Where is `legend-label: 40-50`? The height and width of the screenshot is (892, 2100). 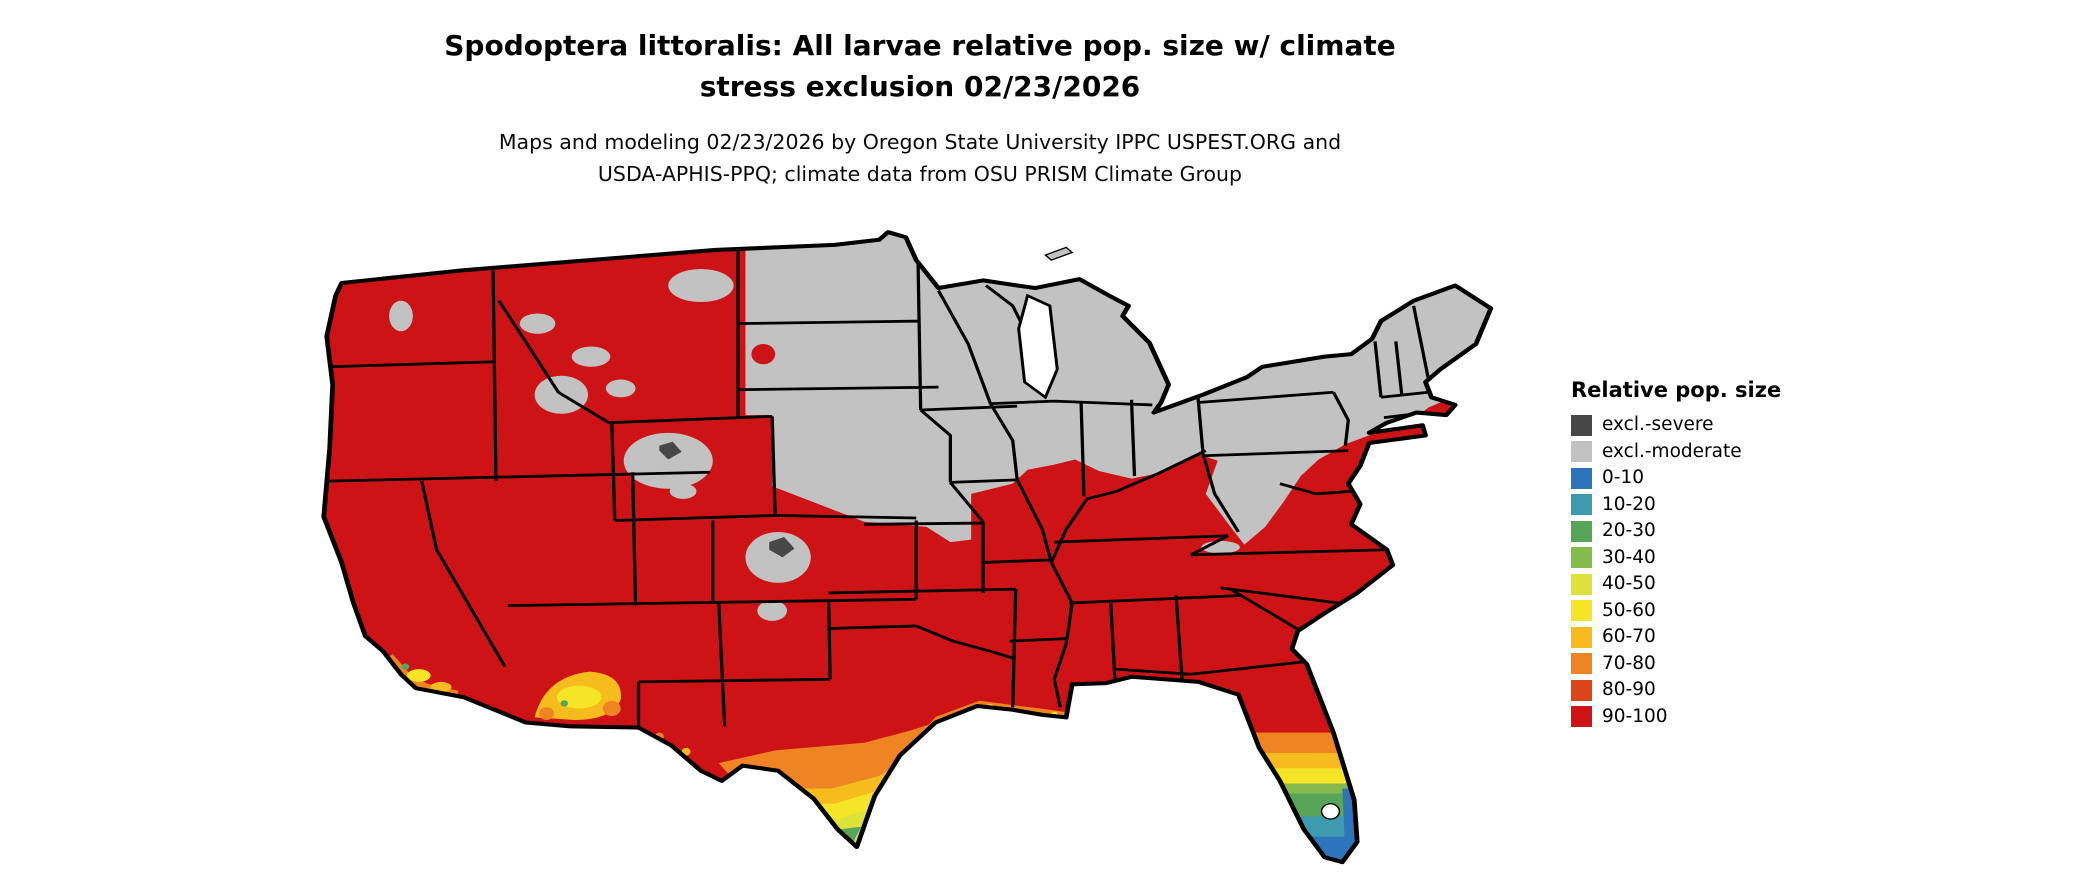 legend-label: 40-50 is located at coordinates (1629, 583).